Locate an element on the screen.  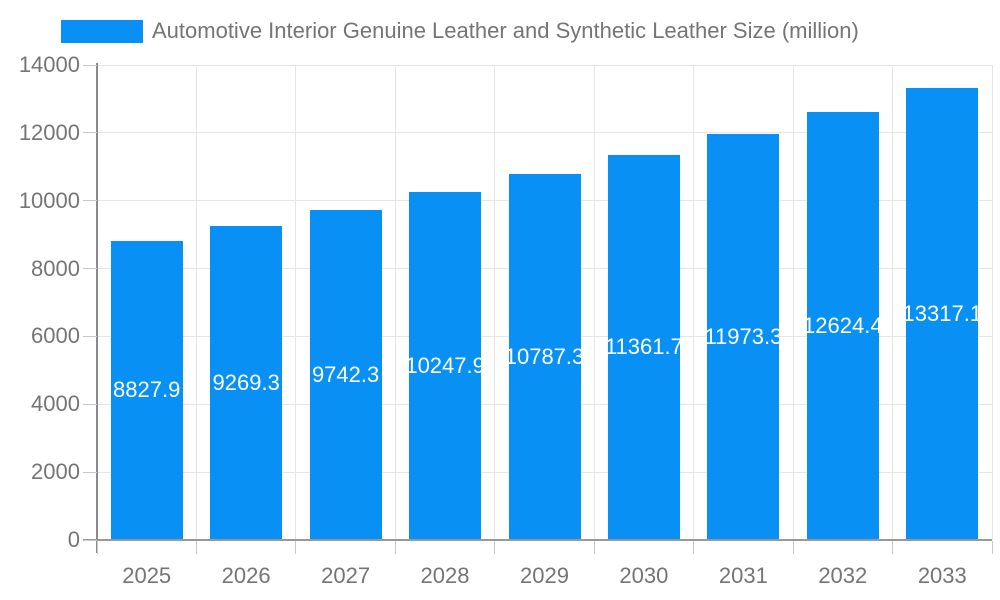
bar-2033: 13317.1 is located at coordinates (942, 314).